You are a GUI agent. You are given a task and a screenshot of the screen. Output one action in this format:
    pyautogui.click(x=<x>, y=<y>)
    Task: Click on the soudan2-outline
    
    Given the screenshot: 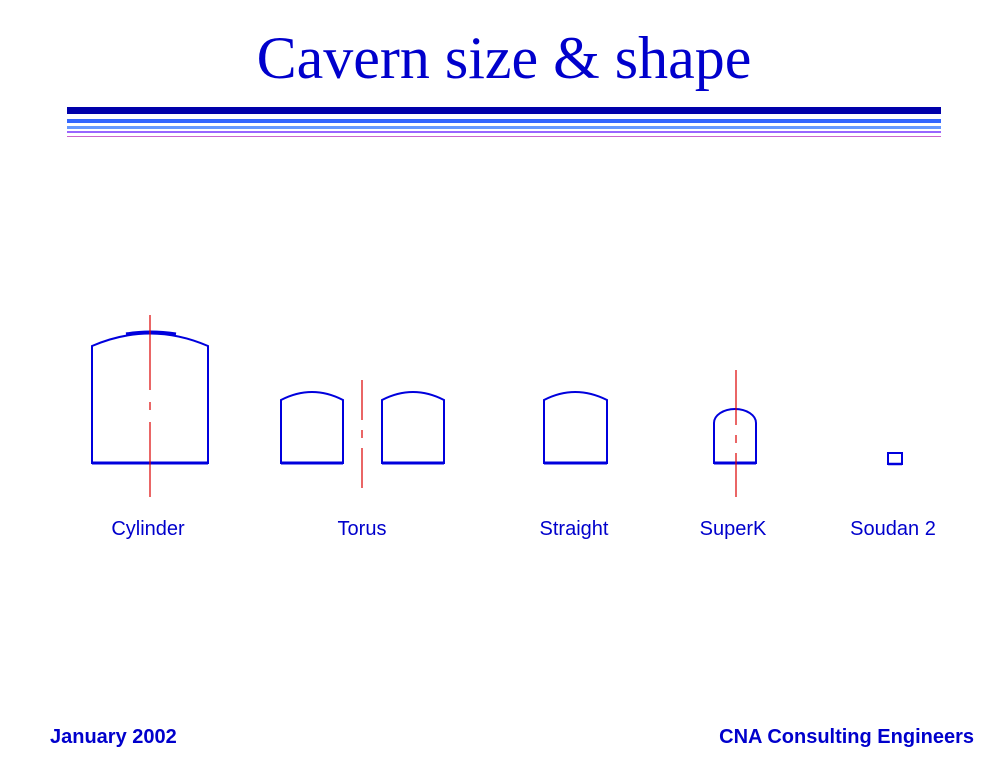 What is the action you would take?
    pyautogui.click(x=895, y=458)
    